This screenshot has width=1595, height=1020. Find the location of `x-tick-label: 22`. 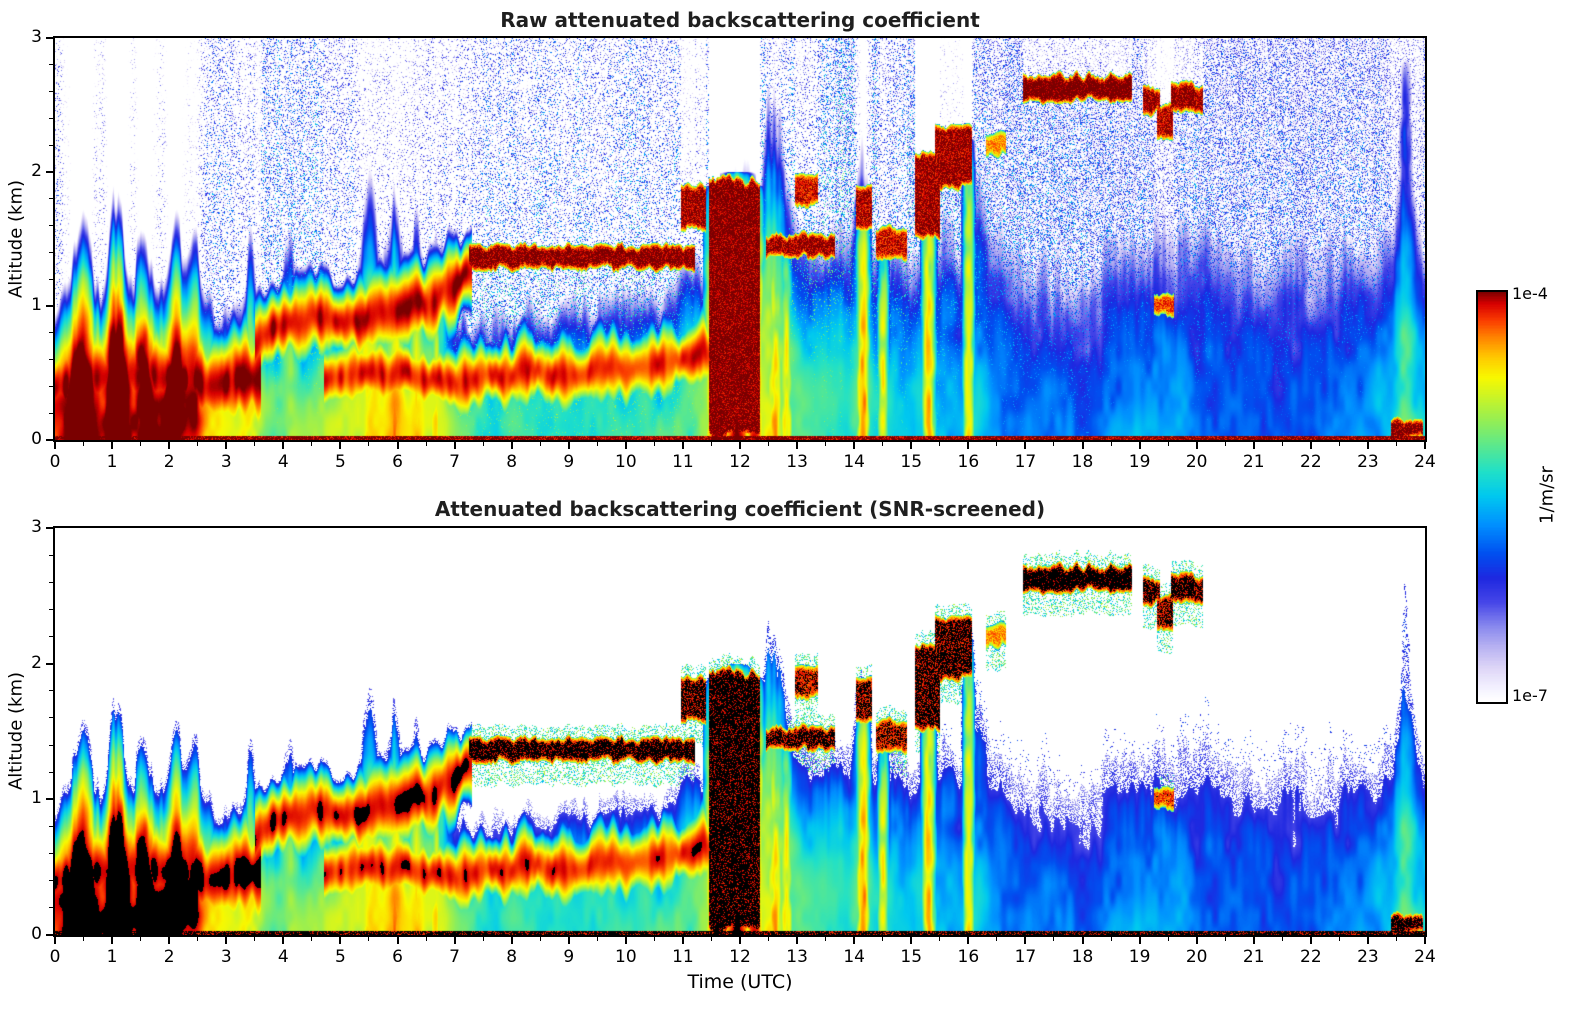

x-tick-label: 22 is located at coordinates (1311, 462).